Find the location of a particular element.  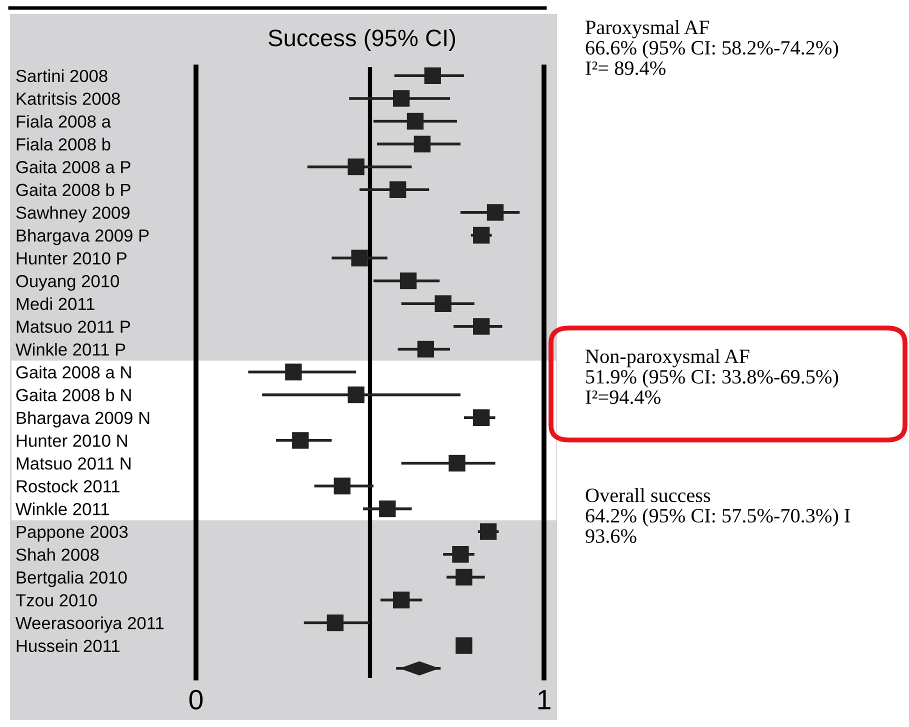

y-tick-label: Gaita 2008 b P is located at coordinates (73, 189).